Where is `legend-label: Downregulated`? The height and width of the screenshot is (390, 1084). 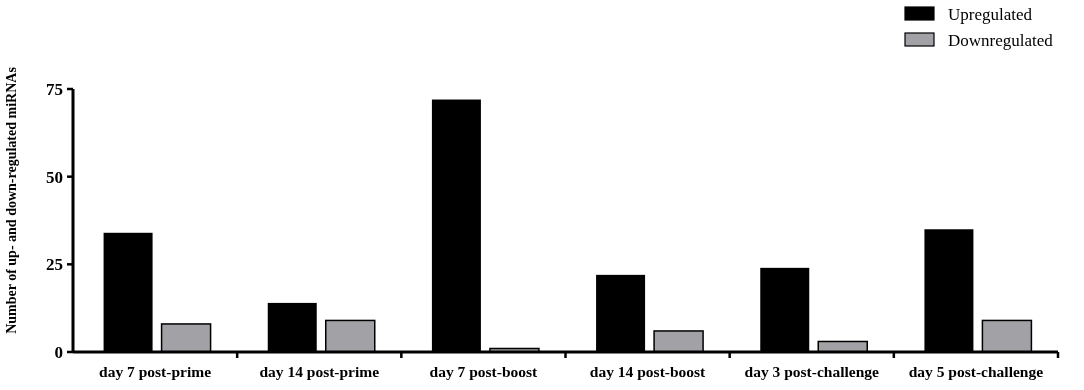 legend-label: Downregulated is located at coordinates (1001, 40).